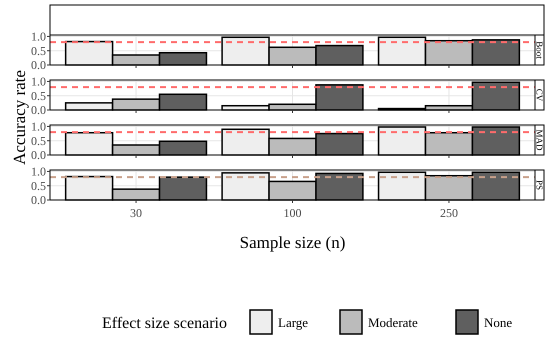 Image resolution: width=550 pixels, height=349 pixels. What do you see at coordinates (498, 322) in the screenshot?
I see `legend-label: None` at bounding box center [498, 322].